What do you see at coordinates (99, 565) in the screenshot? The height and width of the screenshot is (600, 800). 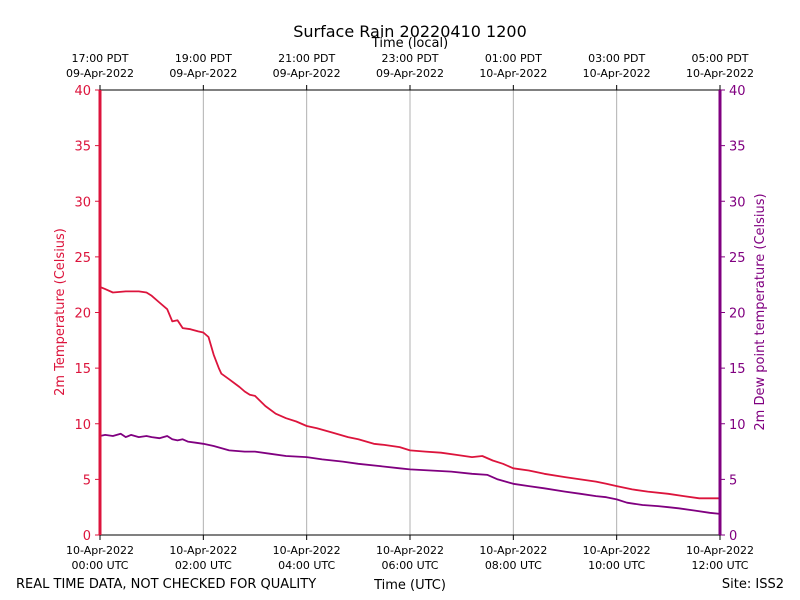 I see `x-tick-label-time: 00:00 UTC` at bounding box center [99, 565].